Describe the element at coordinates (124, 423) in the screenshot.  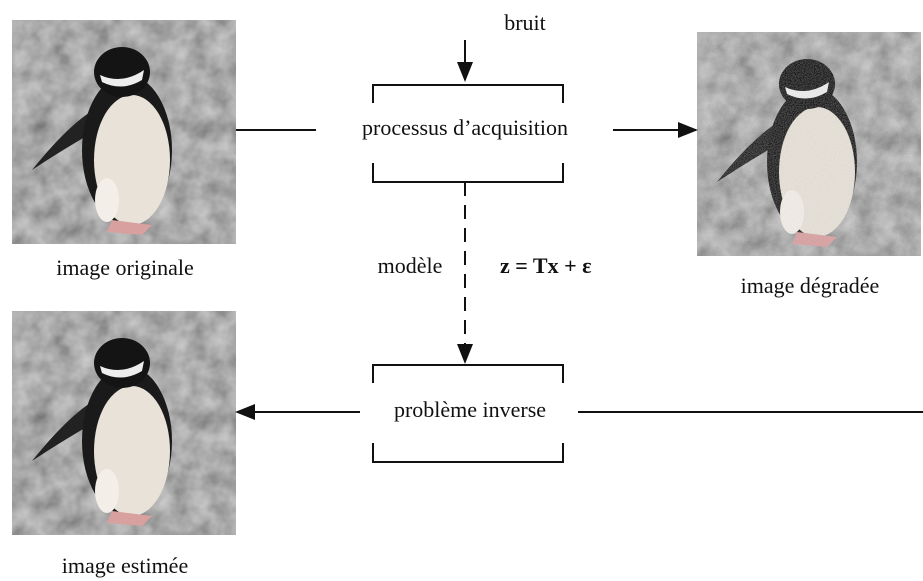
I see `estimated-image` at that location.